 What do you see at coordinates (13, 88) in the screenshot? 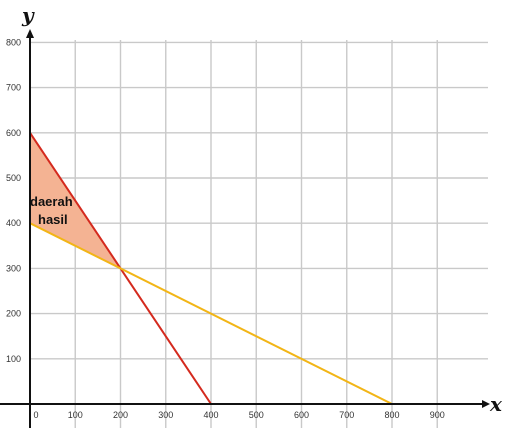
I see `y-tick-label: 700` at bounding box center [13, 88].